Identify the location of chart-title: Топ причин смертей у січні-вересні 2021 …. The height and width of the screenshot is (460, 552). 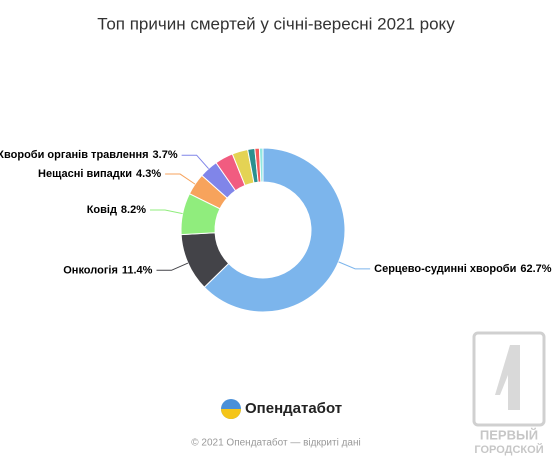
(276, 23).